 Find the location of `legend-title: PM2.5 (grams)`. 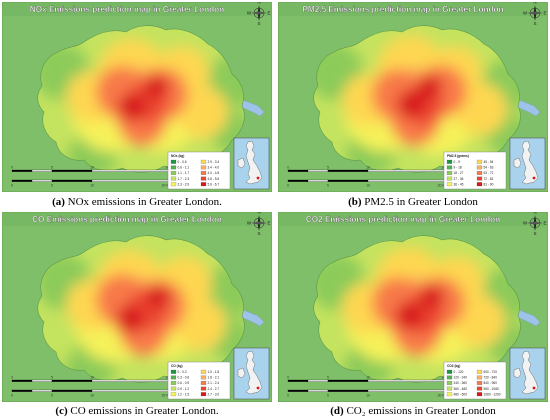

legend-title: PM2.5 (grams) is located at coordinates (458, 156).